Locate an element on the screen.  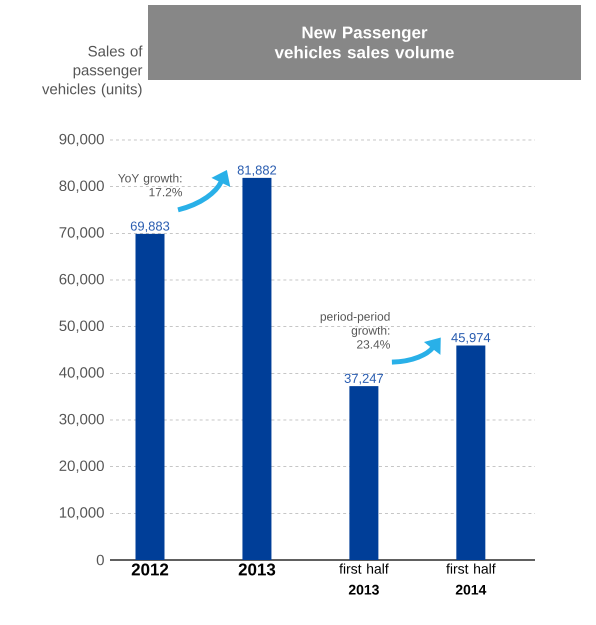
data-label: 37,247 is located at coordinates (364, 379).